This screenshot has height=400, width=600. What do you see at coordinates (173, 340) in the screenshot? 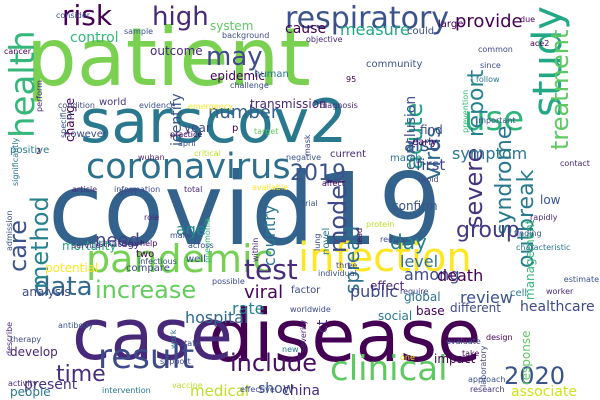
I see `word: work` at bounding box center [173, 340].